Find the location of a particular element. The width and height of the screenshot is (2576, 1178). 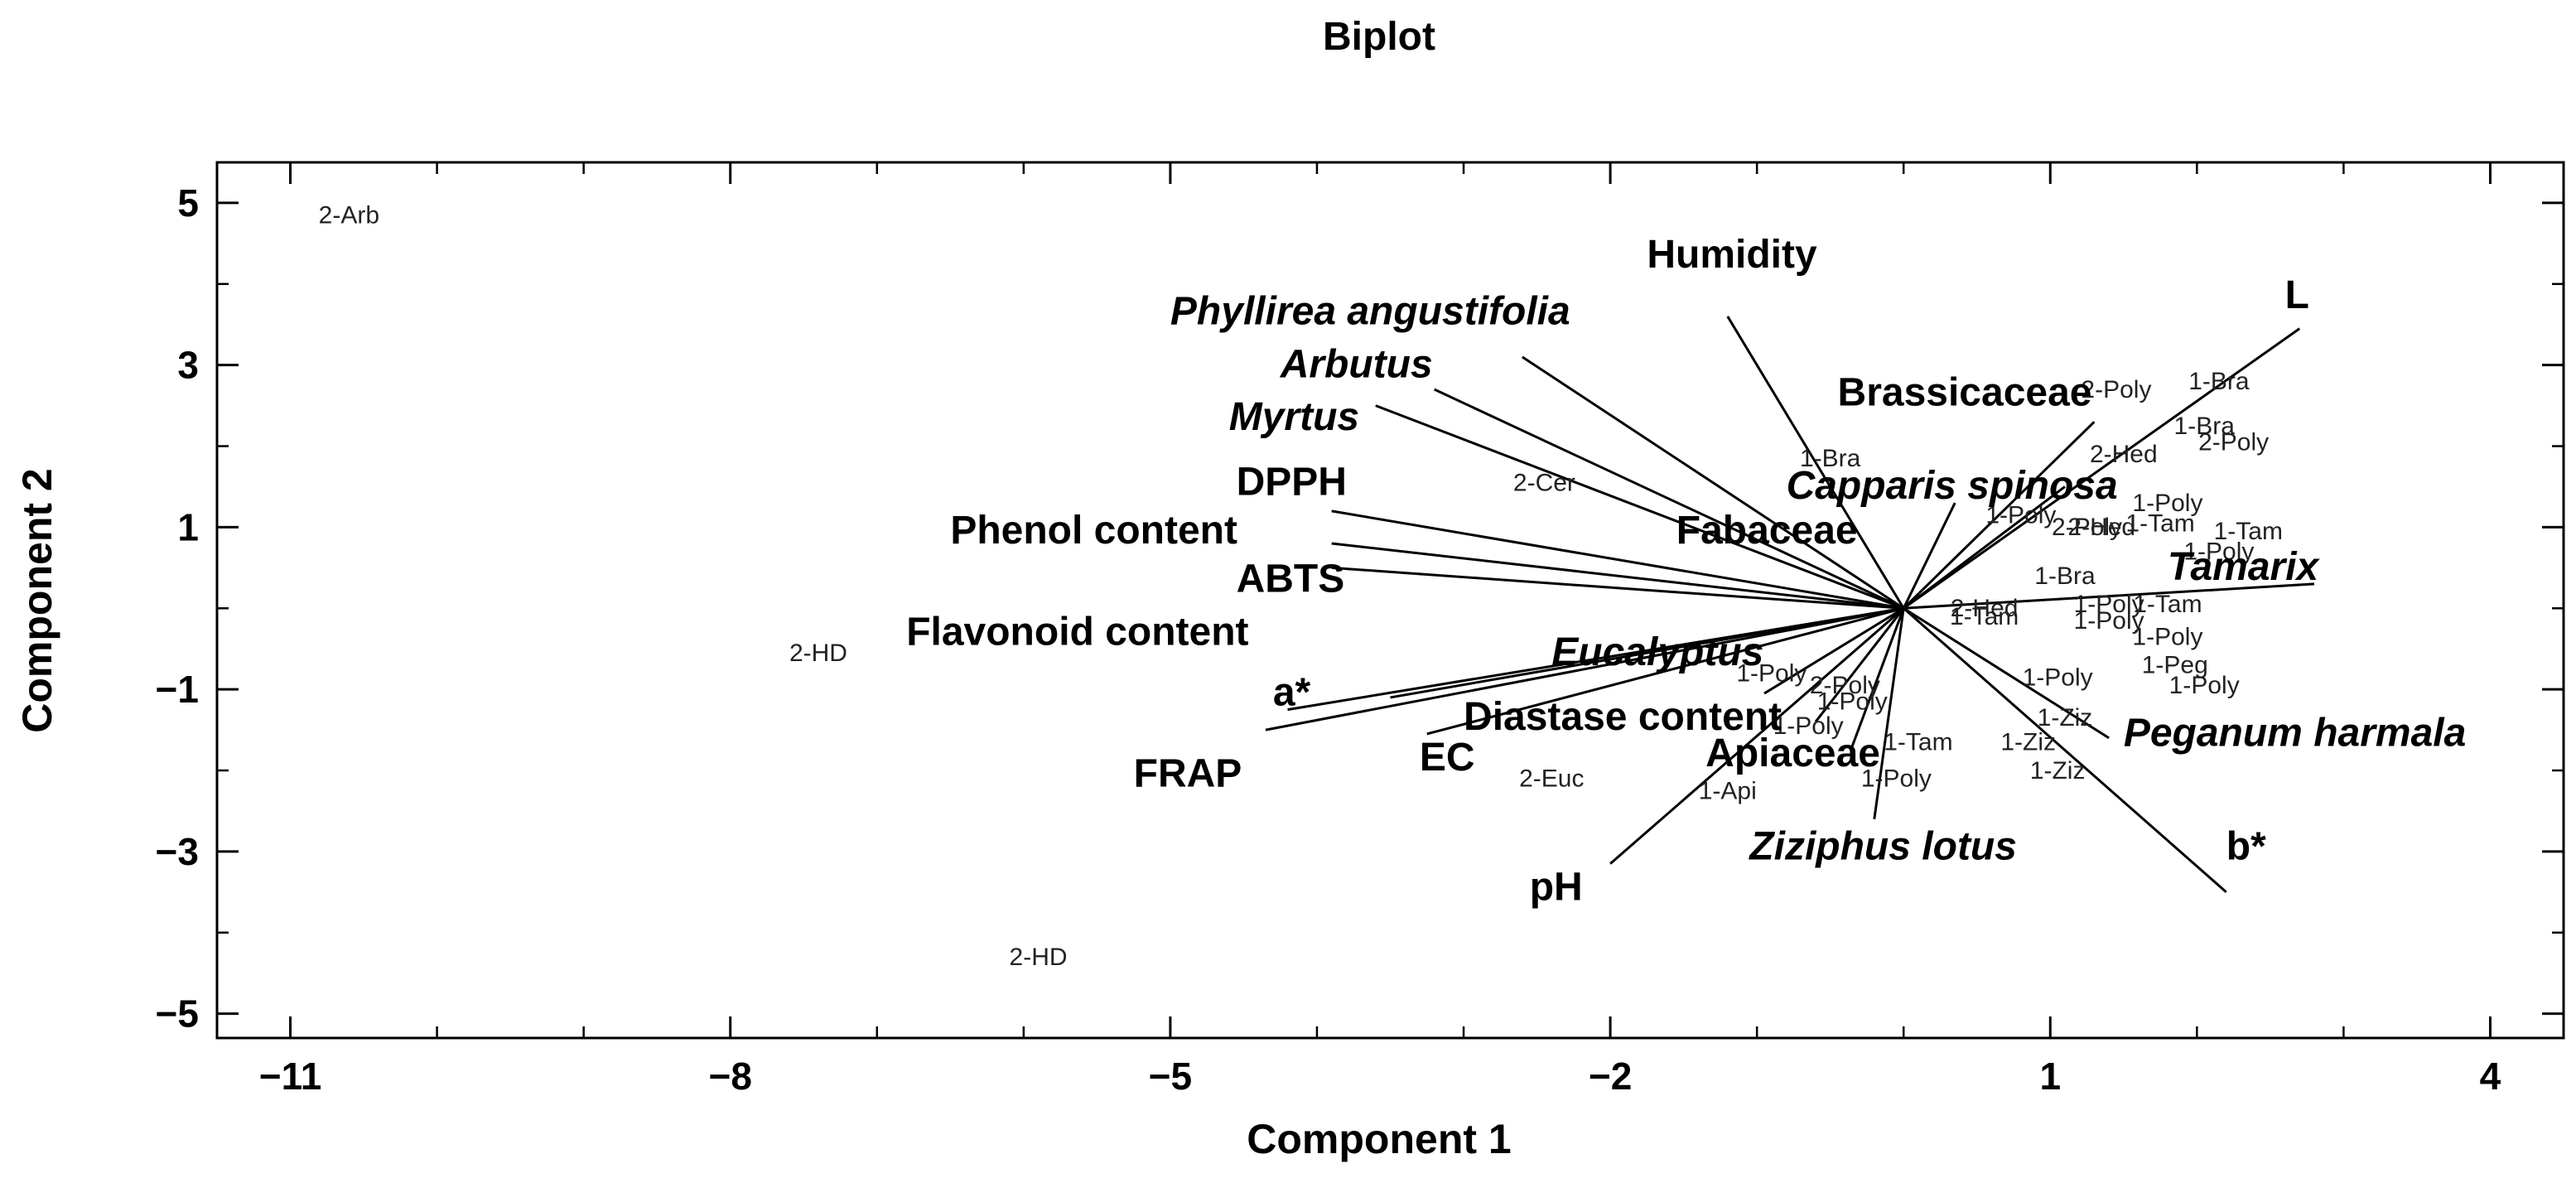

loading-label: Brassicaceae is located at coordinates (1965, 393).